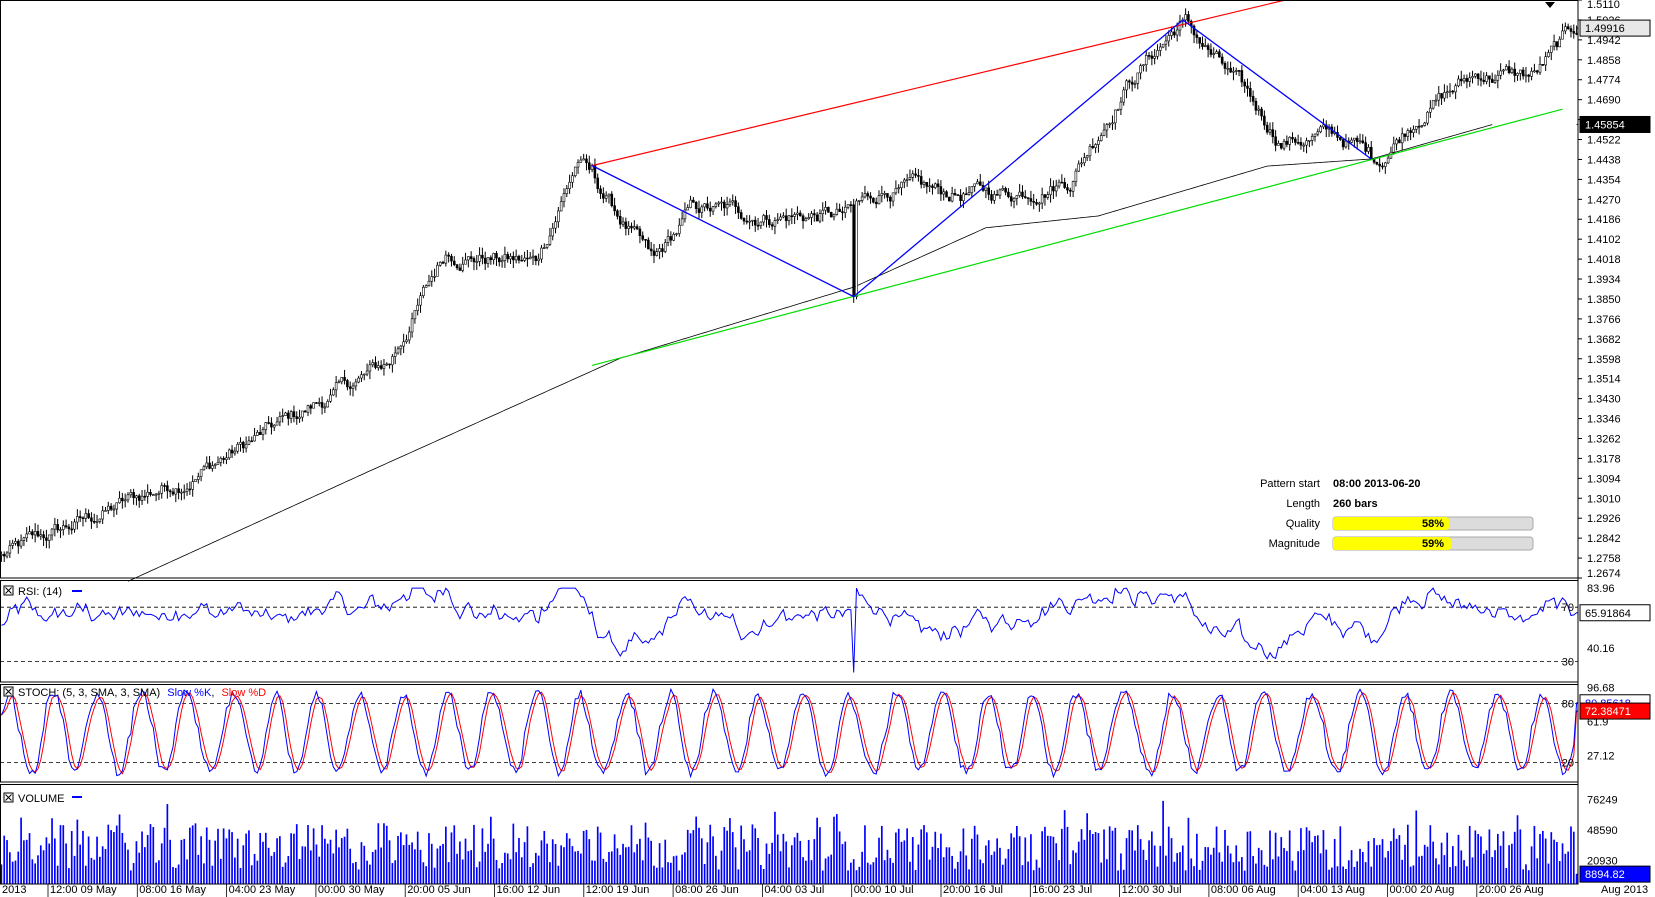  Describe the element at coordinates (825, 628) in the screenshot. I see `rsi-panel: 83.96 70 40.16 30 65.91864 RSI: (14)` at that location.